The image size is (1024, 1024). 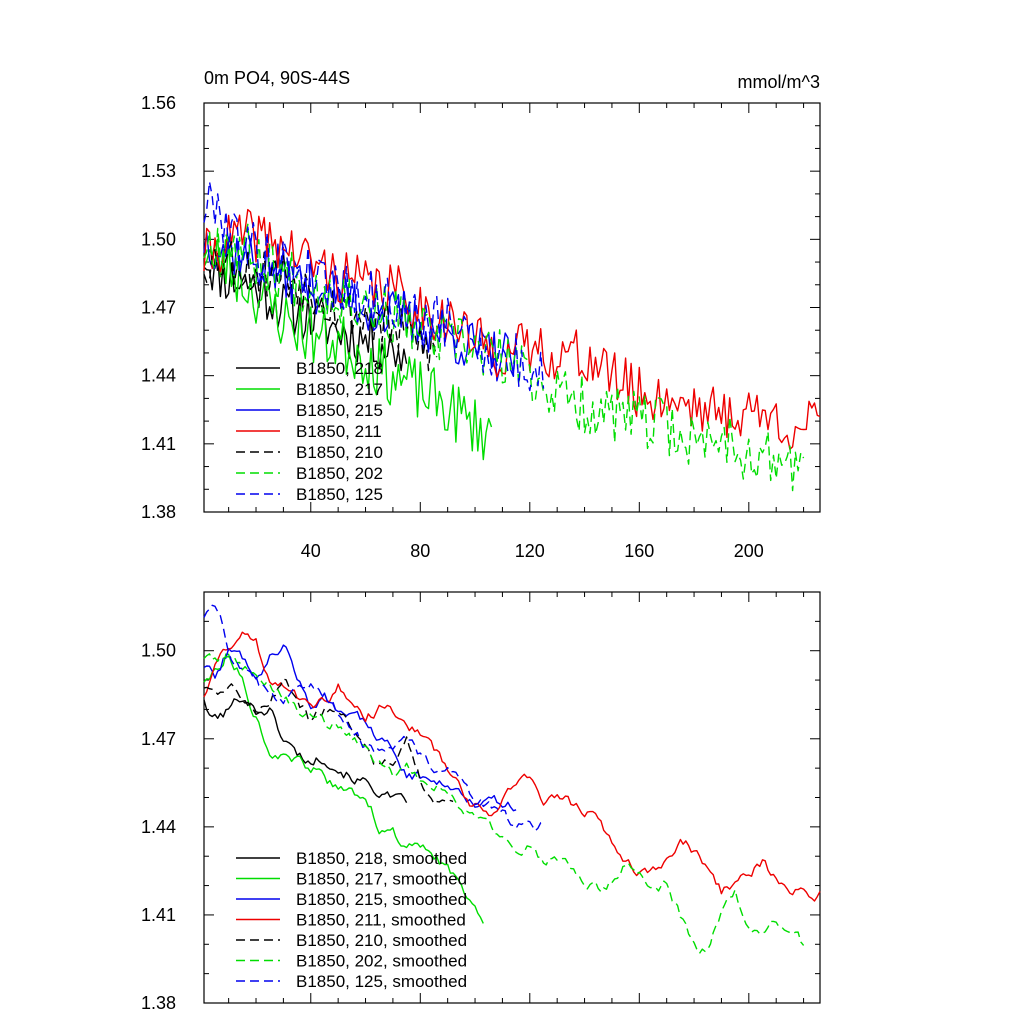 I want to click on y-tick-label: 1.56, so click(x=158, y=103).